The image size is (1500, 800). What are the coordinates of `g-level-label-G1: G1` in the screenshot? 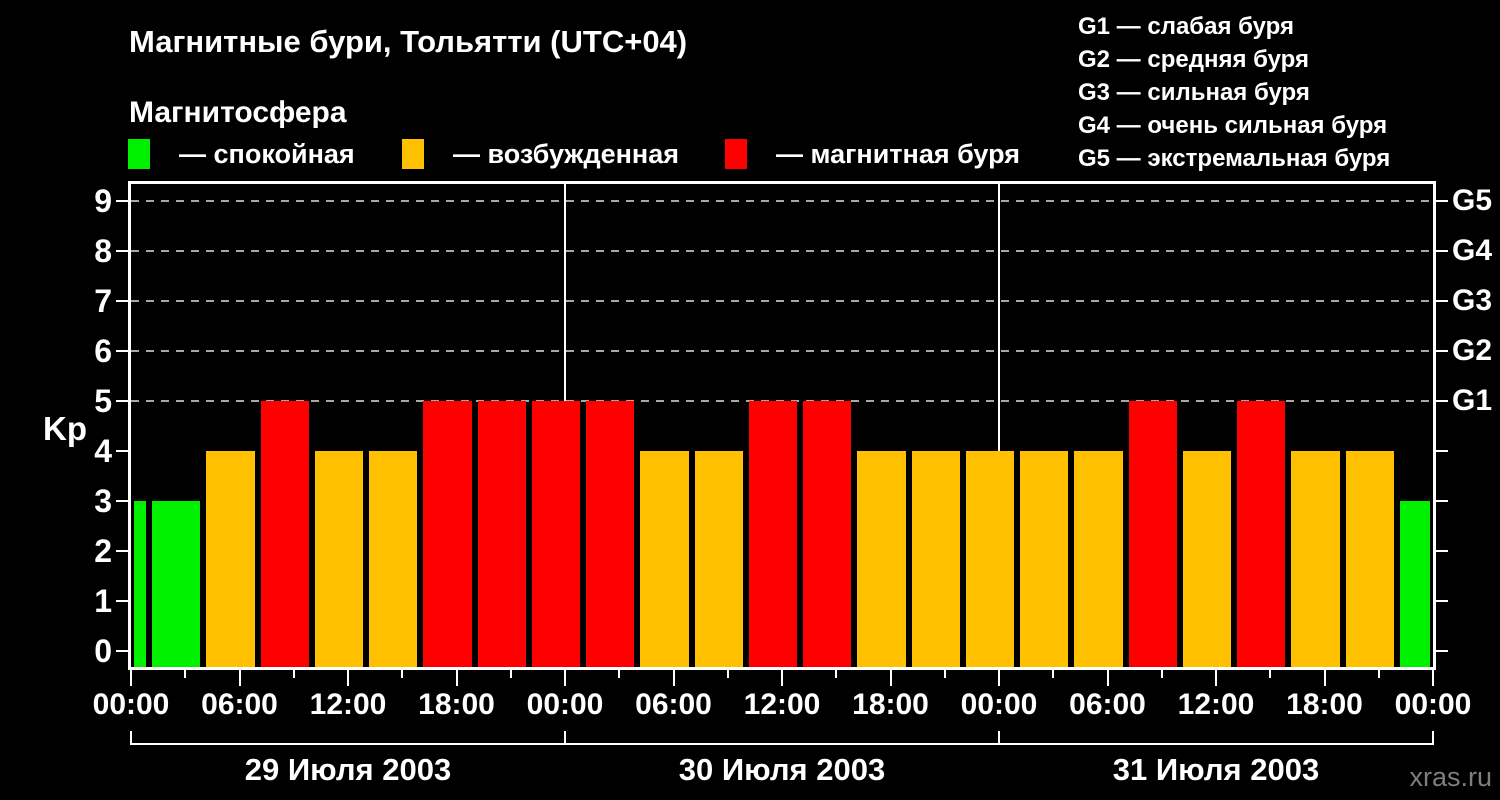 It's located at (1472, 400).